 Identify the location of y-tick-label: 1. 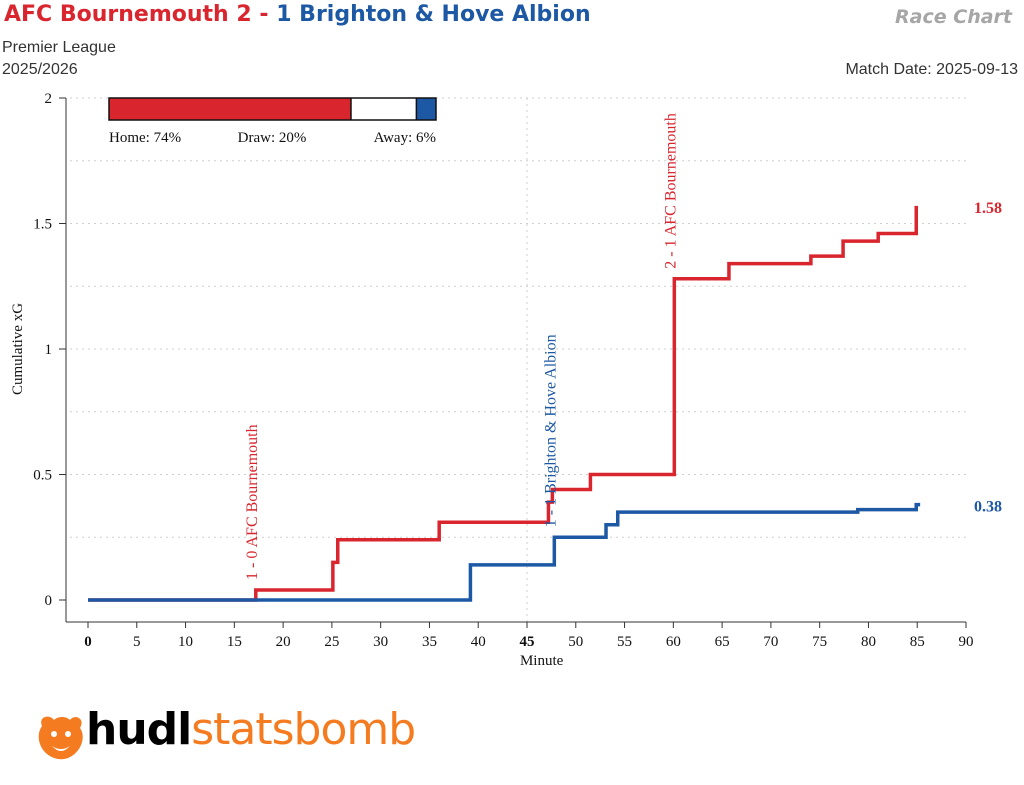
(49, 350).